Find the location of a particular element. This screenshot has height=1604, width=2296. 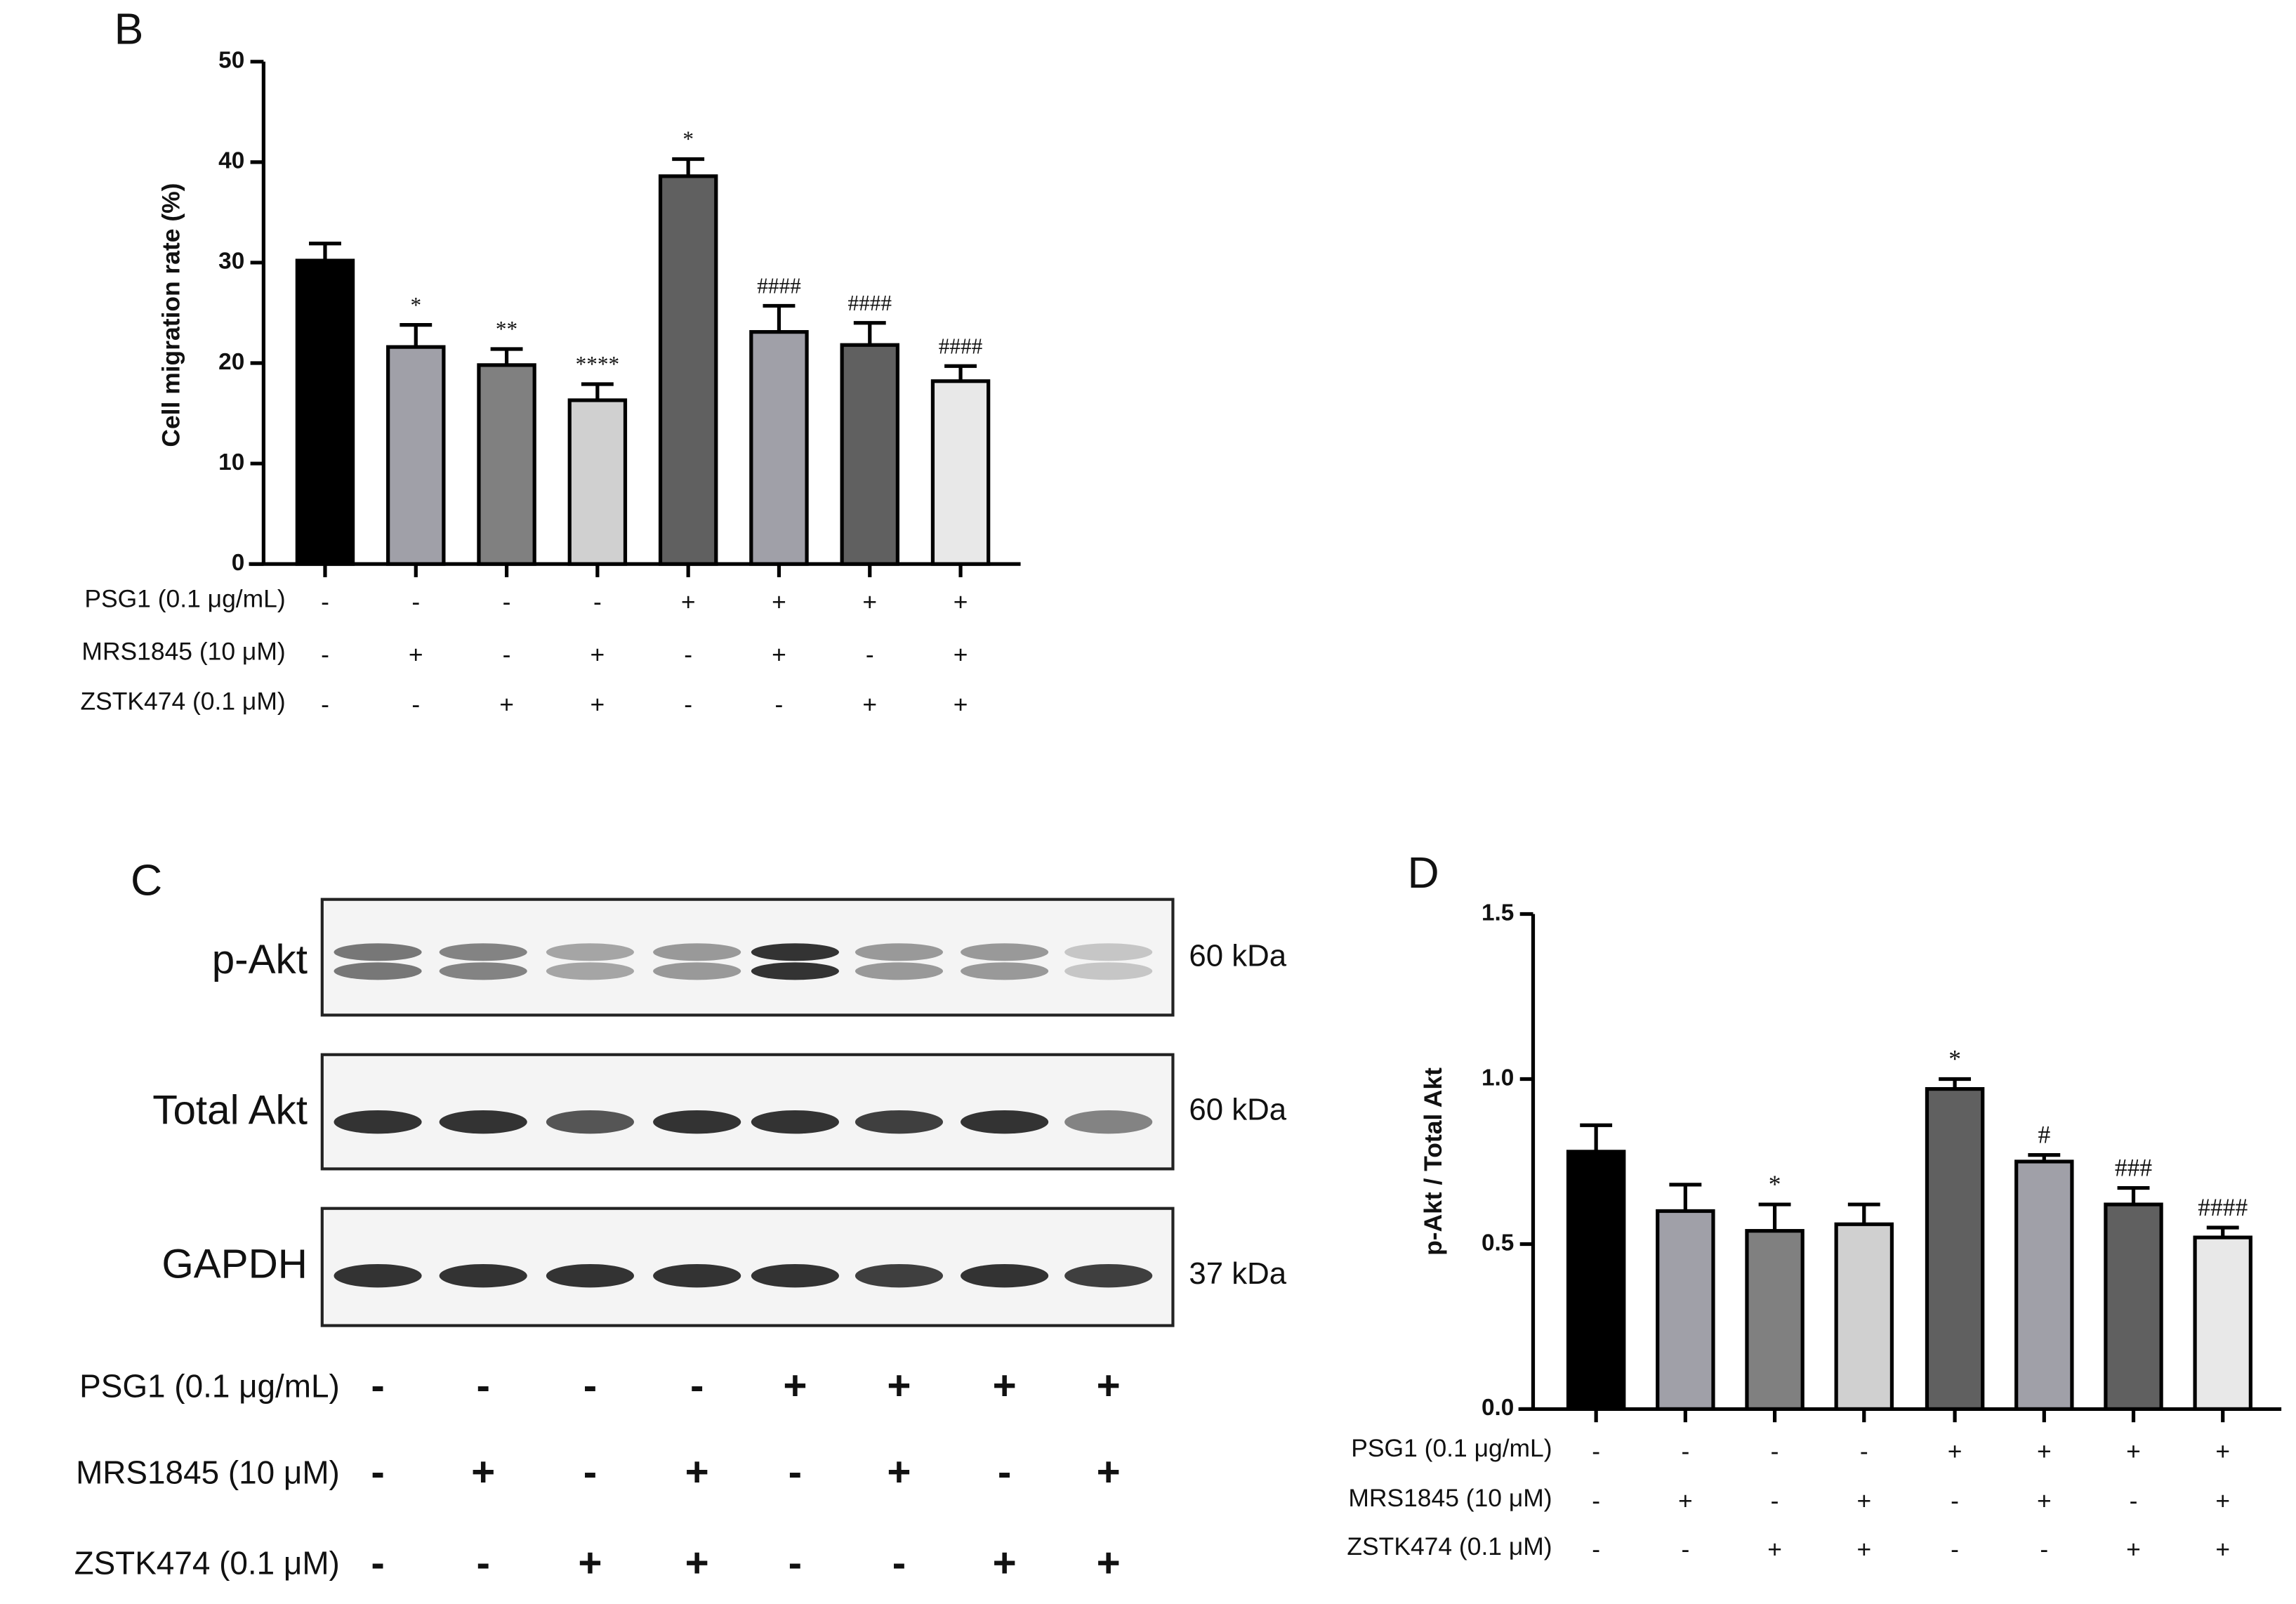

y-axis-label: p-Akt / Total Akt is located at coordinates (1433, 1161).